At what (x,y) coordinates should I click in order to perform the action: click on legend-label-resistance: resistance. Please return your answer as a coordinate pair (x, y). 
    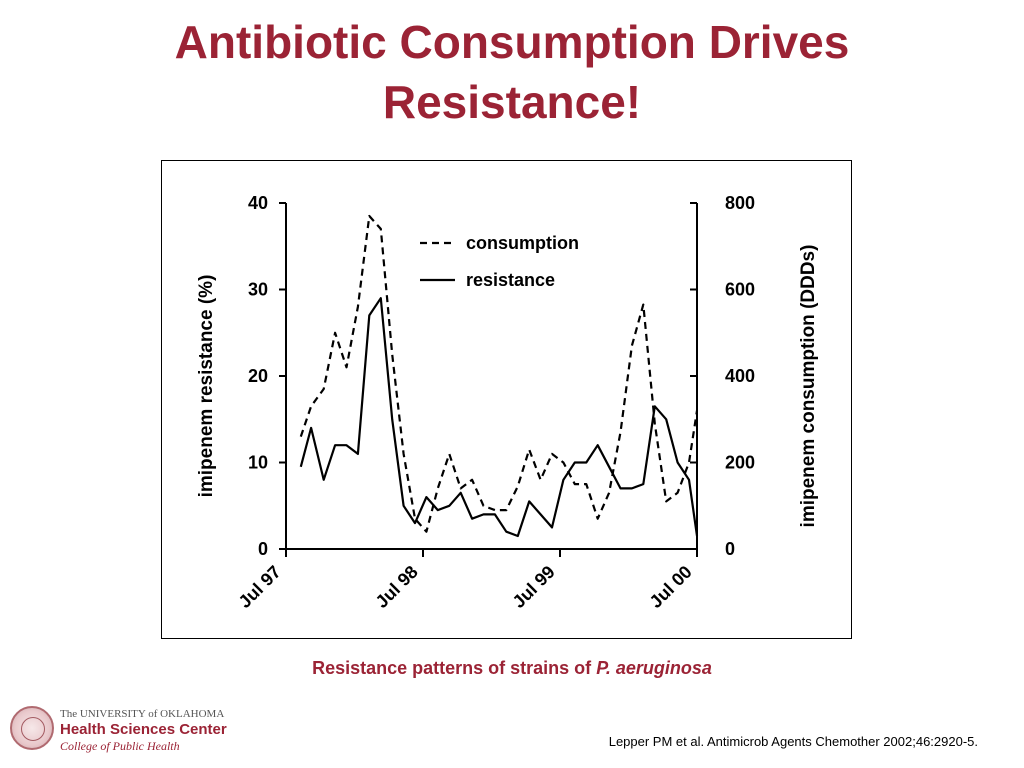
    Looking at the image, I should click on (510, 280).